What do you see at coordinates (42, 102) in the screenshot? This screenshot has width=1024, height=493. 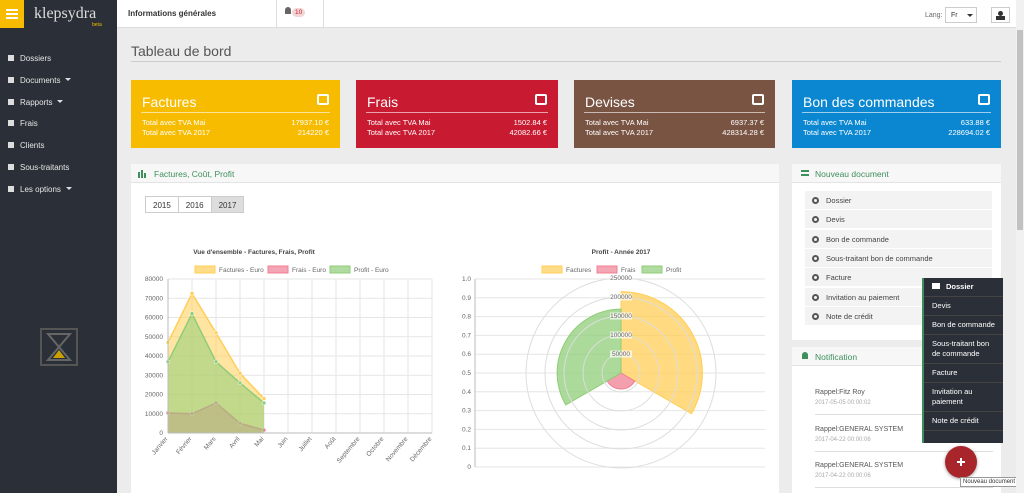 I see `sidebar-item: Rapports` at bounding box center [42, 102].